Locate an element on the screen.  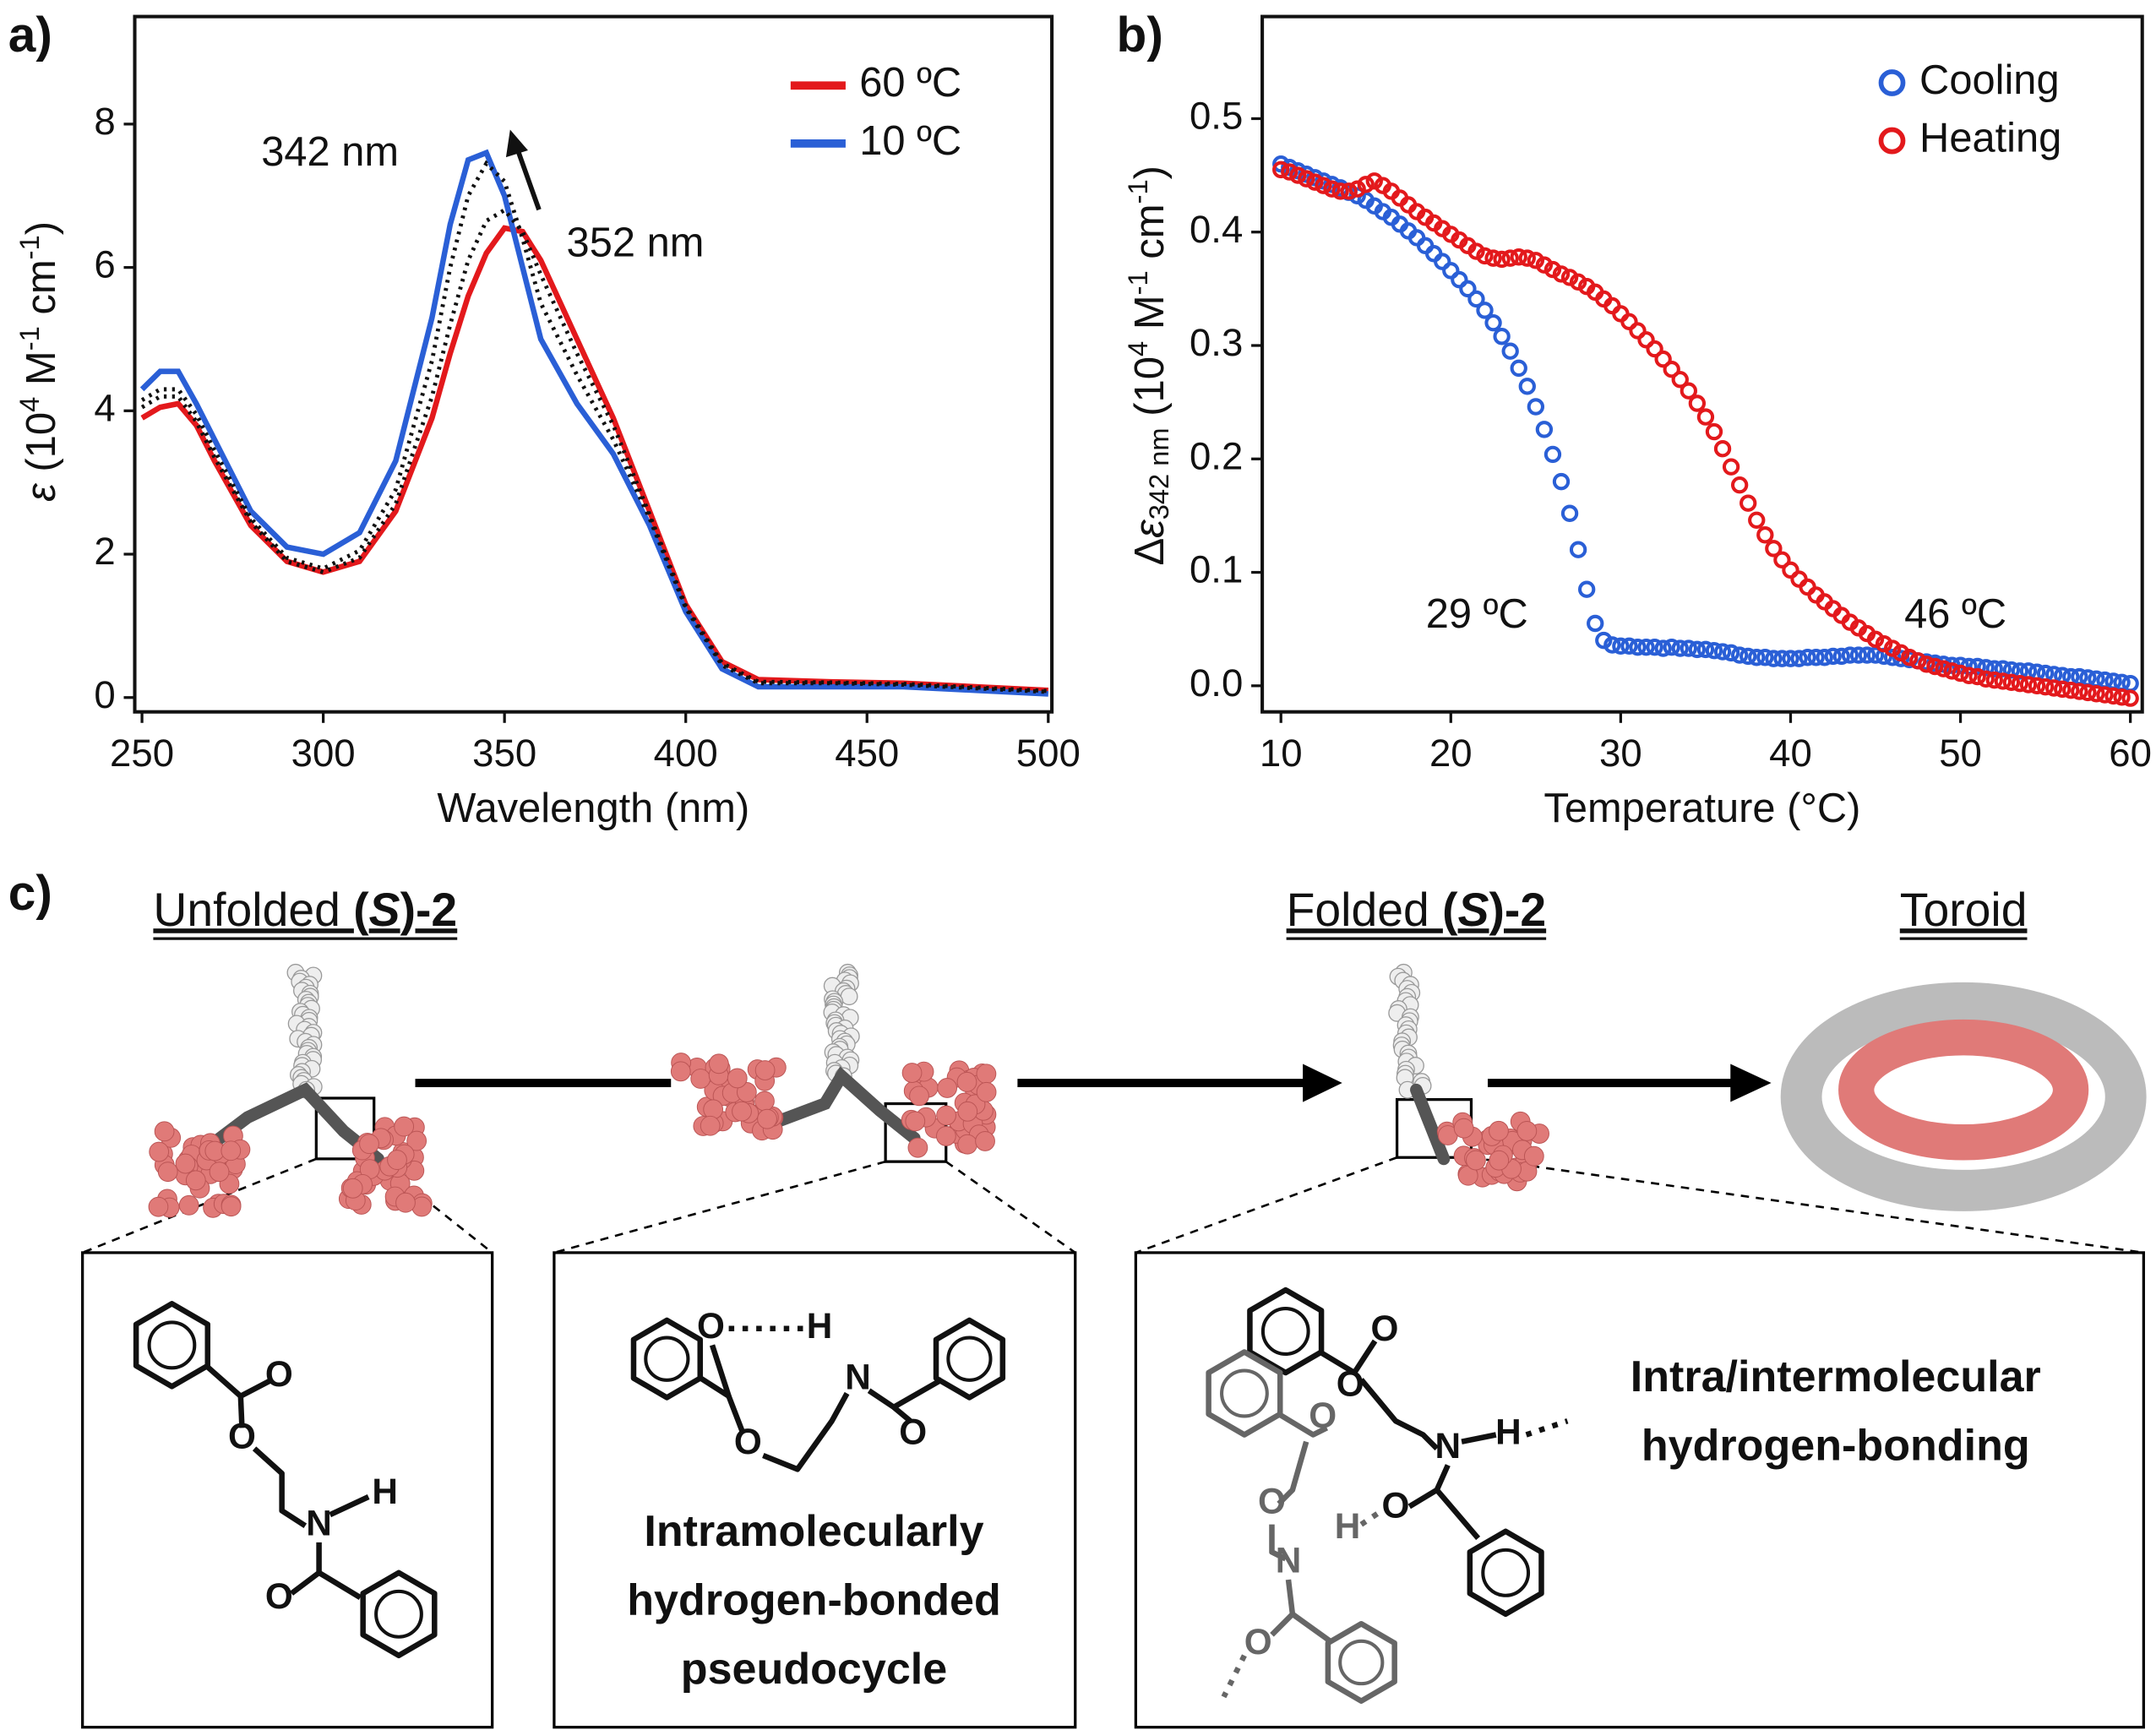
y-axis-label-part: (10 is located at coordinates (41, 448).